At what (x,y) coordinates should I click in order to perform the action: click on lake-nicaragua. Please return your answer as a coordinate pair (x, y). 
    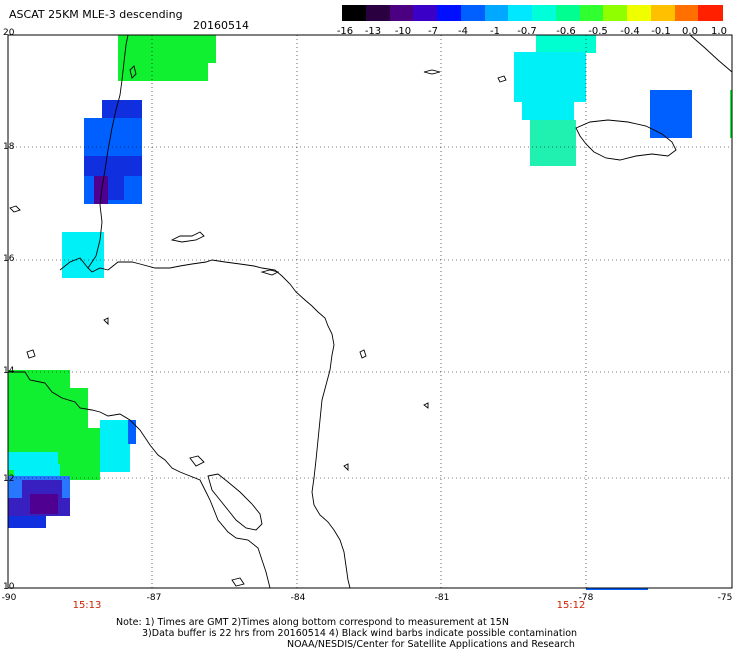
    Looking at the image, I should click on (235, 502).